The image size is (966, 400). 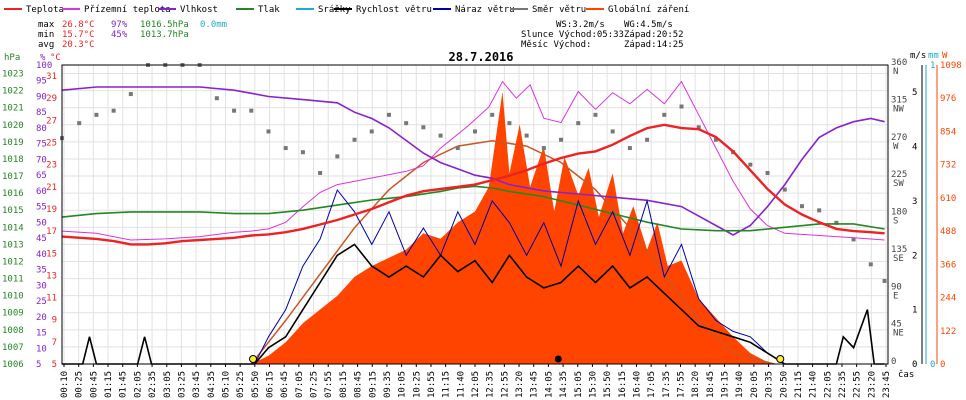 What do you see at coordinates (13, 194) in the screenshot?
I see `hpa-tick-label: 1016` at bounding box center [13, 194].